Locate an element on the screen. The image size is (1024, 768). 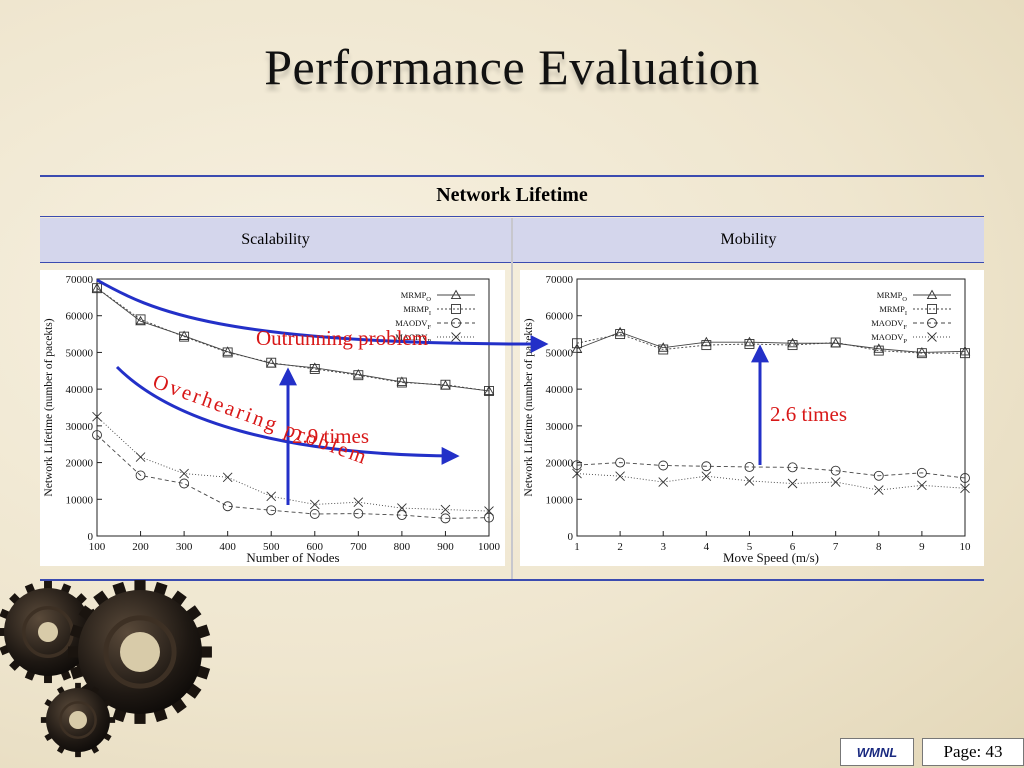
x-tick-label: 9 is located at coordinates (922, 547).